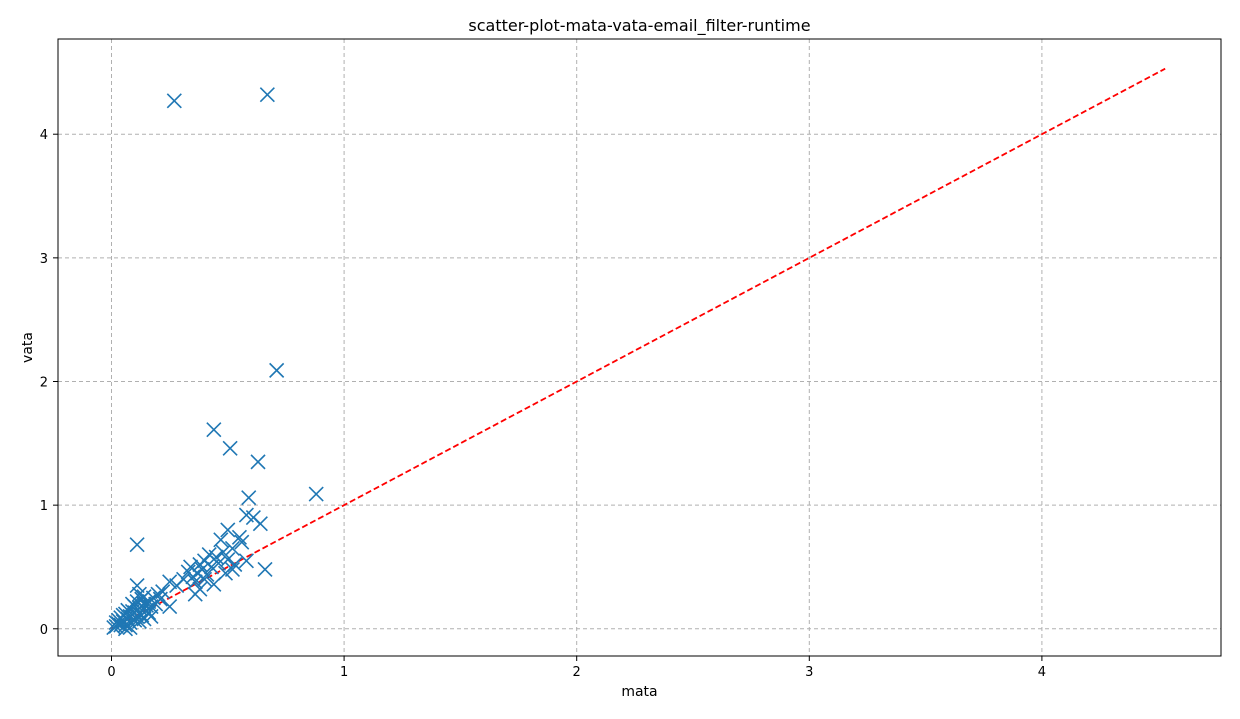 The image size is (1240, 719). What do you see at coordinates (1042, 672) in the screenshot?
I see `x-tick-label: 4` at bounding box center [1042, 672].